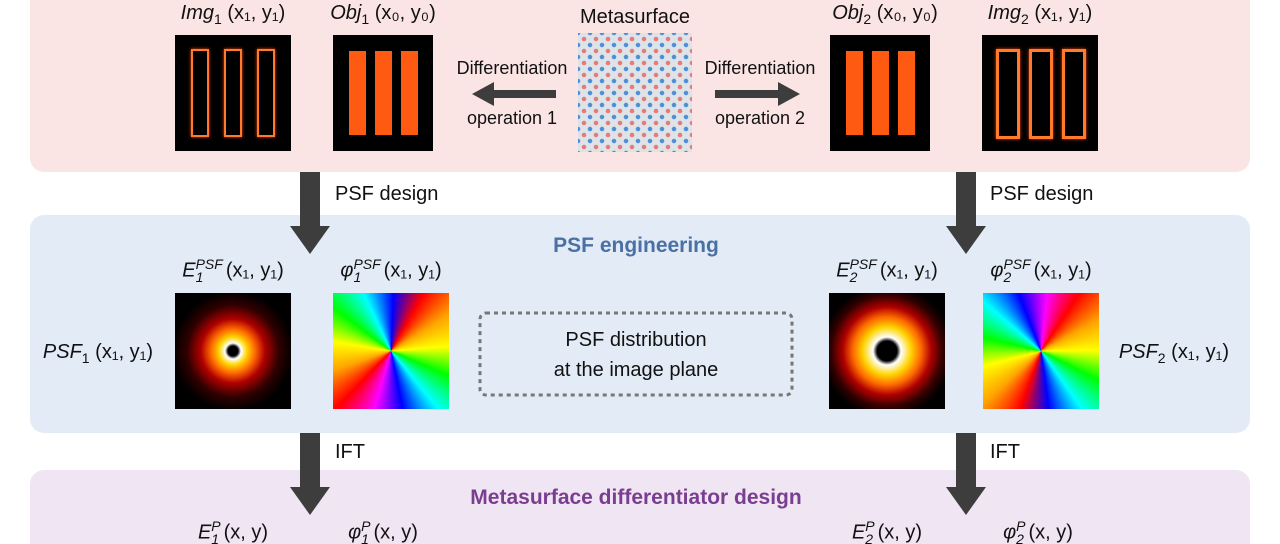 This screenshot has width=1280, height=544. What do you see at coordinates (512, 118) in the screenshot?
I see `operation-label: operation 1` at bounding box center [512, 118].